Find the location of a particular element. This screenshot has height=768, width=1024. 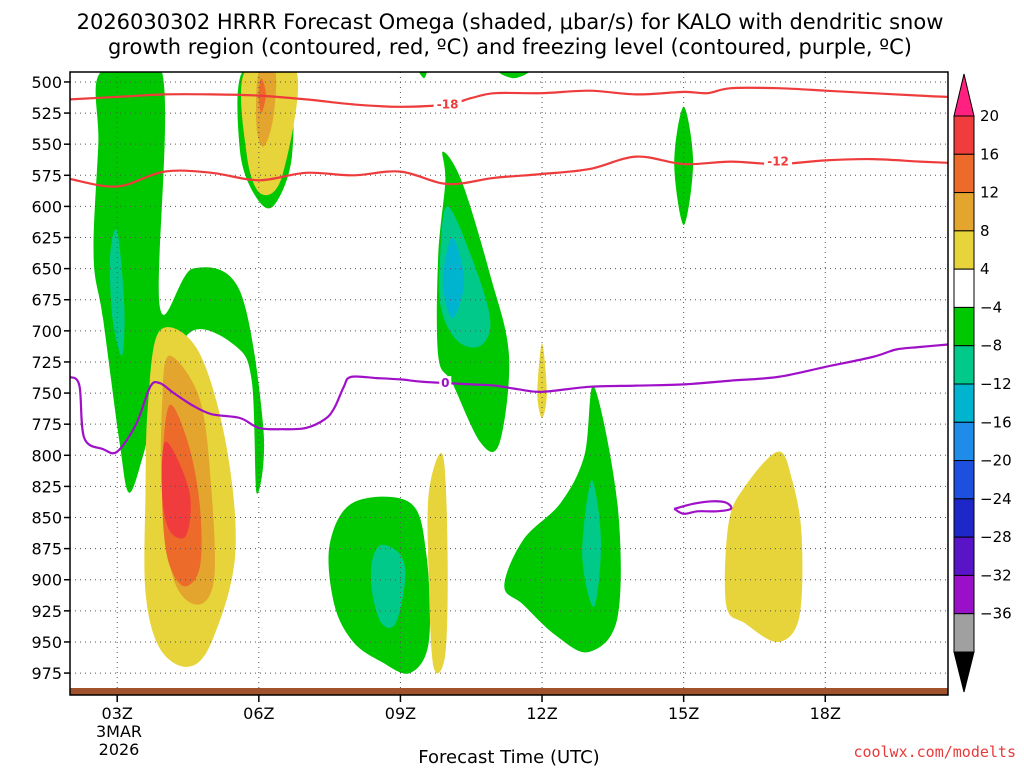

dgz-minus-12-label-bg is located at coordinates (778, 161).